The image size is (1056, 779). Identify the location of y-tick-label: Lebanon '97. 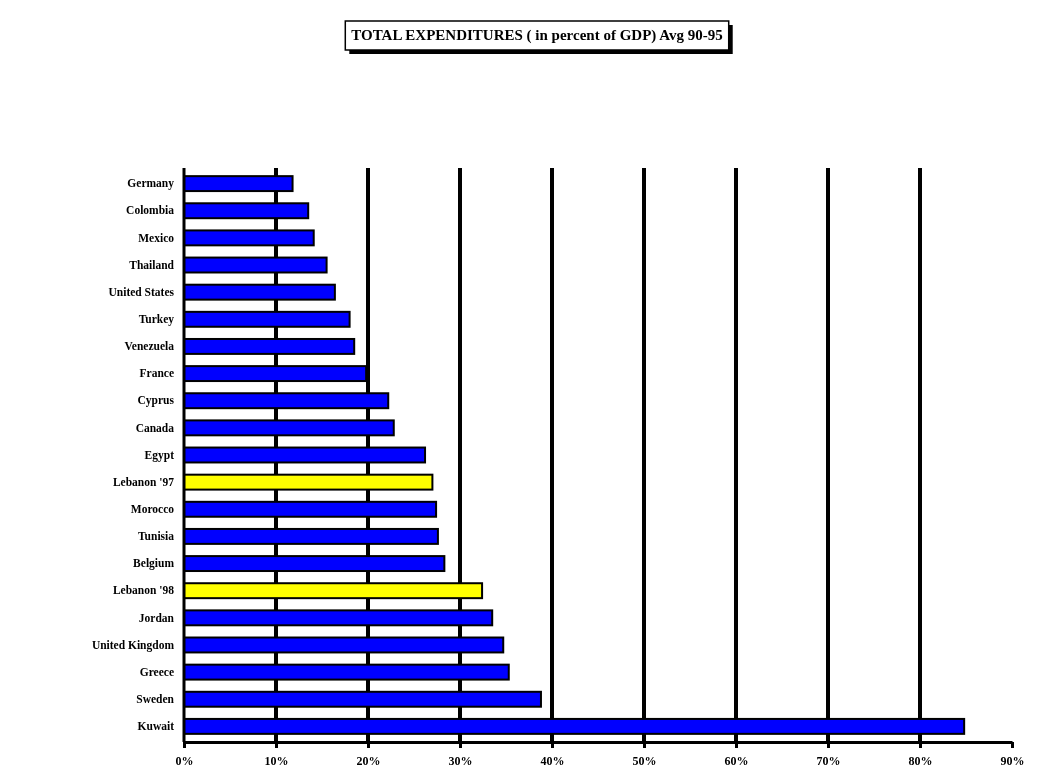
(143, 481).